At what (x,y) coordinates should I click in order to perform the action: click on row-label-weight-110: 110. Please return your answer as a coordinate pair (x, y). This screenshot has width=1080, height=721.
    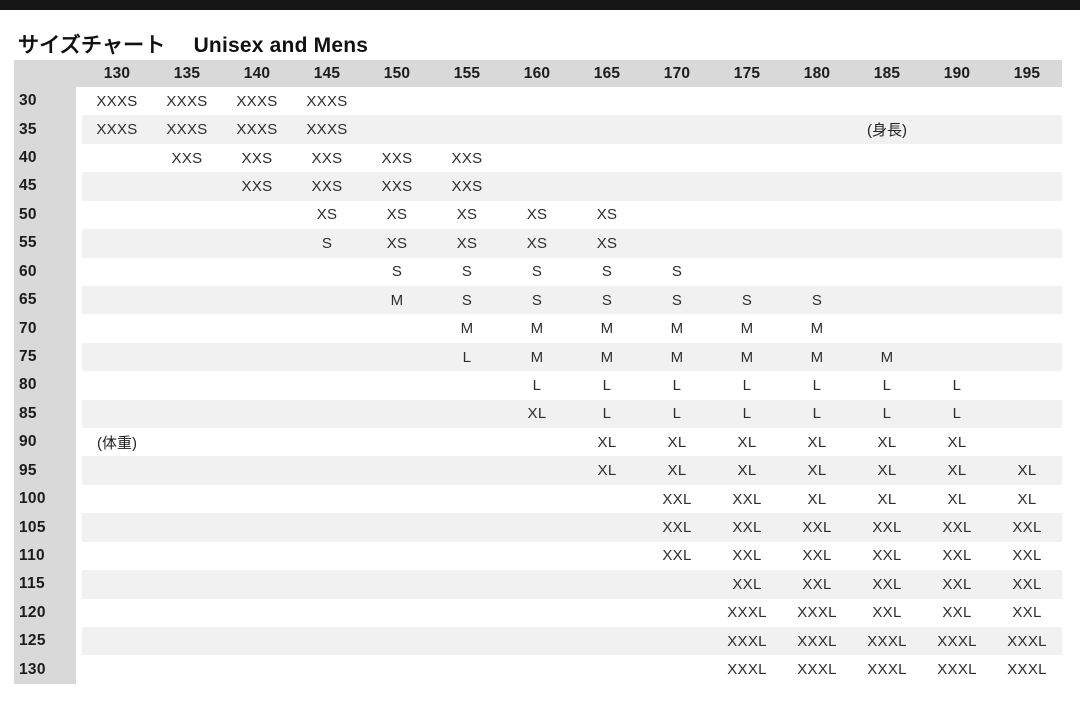
    Looking at the image, I should click on (45, 556).